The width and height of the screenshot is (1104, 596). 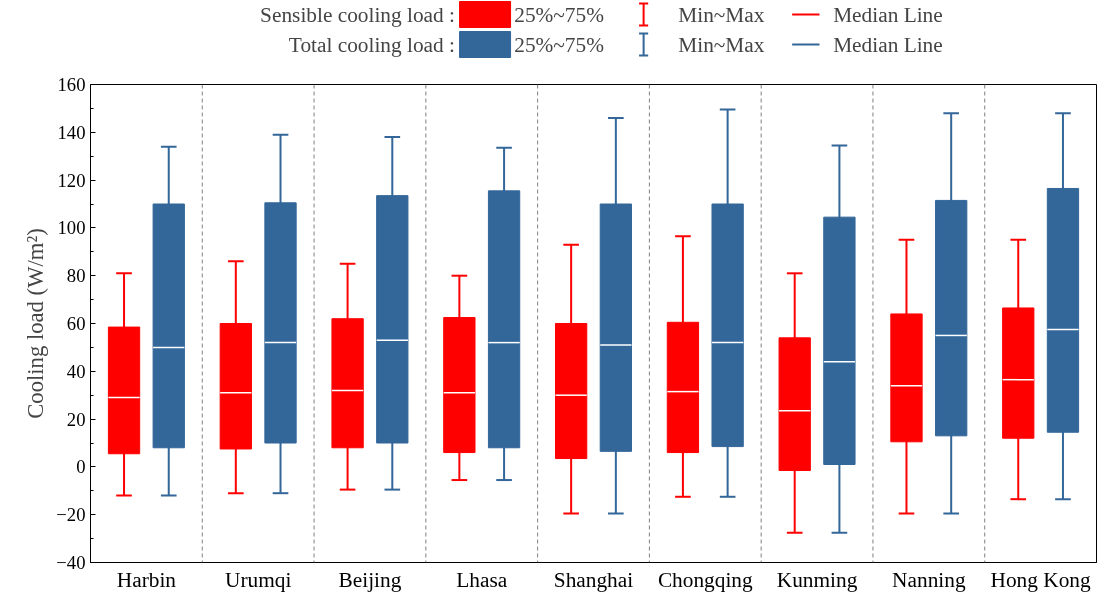 What do you see at coordinates (71, 84) in the screenshot?
I see `y-tick-label: 160` at bounding box center [71, 84].